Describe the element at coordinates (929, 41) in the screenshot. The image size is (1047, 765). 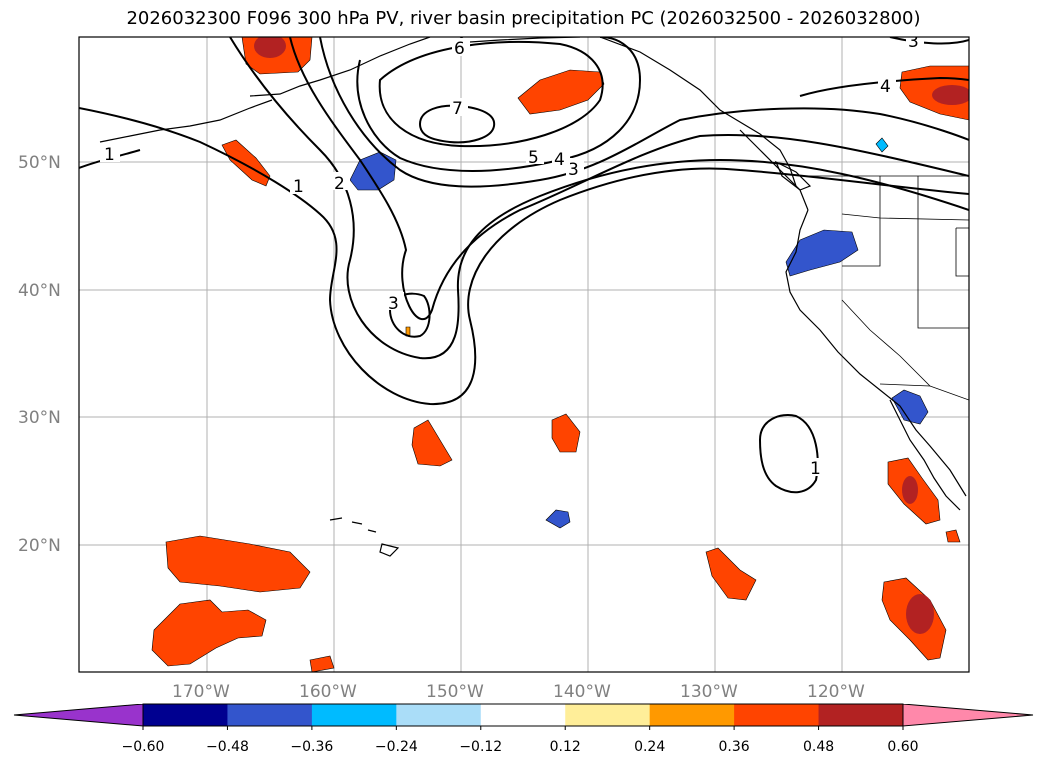
I see `pv-contour-3-ne` at that location.